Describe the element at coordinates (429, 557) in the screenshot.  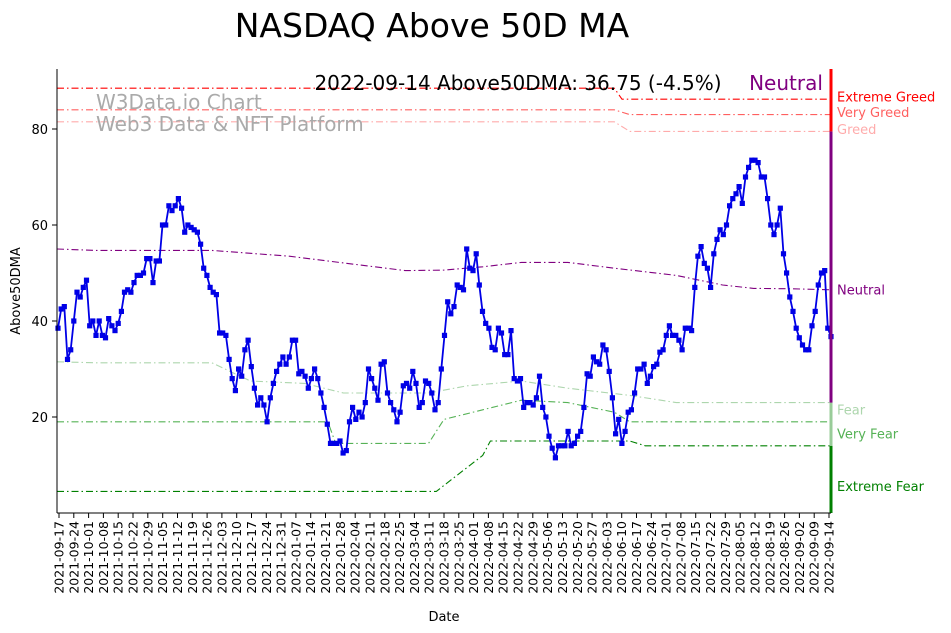
I see `x-tick-label: 2022-03-11` at that location.